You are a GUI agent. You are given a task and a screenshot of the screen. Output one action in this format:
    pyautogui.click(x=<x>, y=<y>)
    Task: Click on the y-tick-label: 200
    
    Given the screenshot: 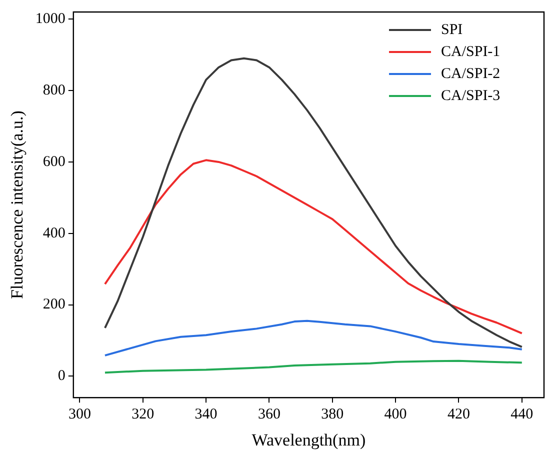 What is the action you would take?
    pyautogui.click(x=54, y=304)
    